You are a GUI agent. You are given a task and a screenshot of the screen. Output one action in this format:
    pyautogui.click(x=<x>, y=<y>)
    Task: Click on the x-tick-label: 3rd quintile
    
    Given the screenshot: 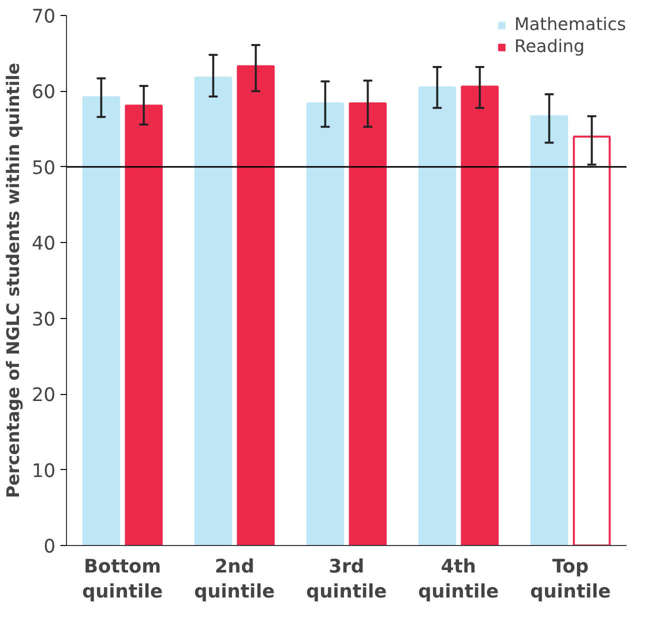 What is the action you would take?
    pyautogui.click(x=346, y=579)
    